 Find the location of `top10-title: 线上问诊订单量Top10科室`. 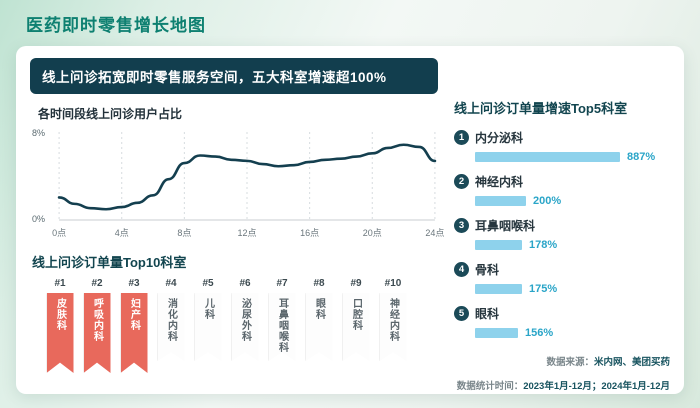

top10-title: 线上问诊订单量Top10科室 is located at coordinates (109, 262).